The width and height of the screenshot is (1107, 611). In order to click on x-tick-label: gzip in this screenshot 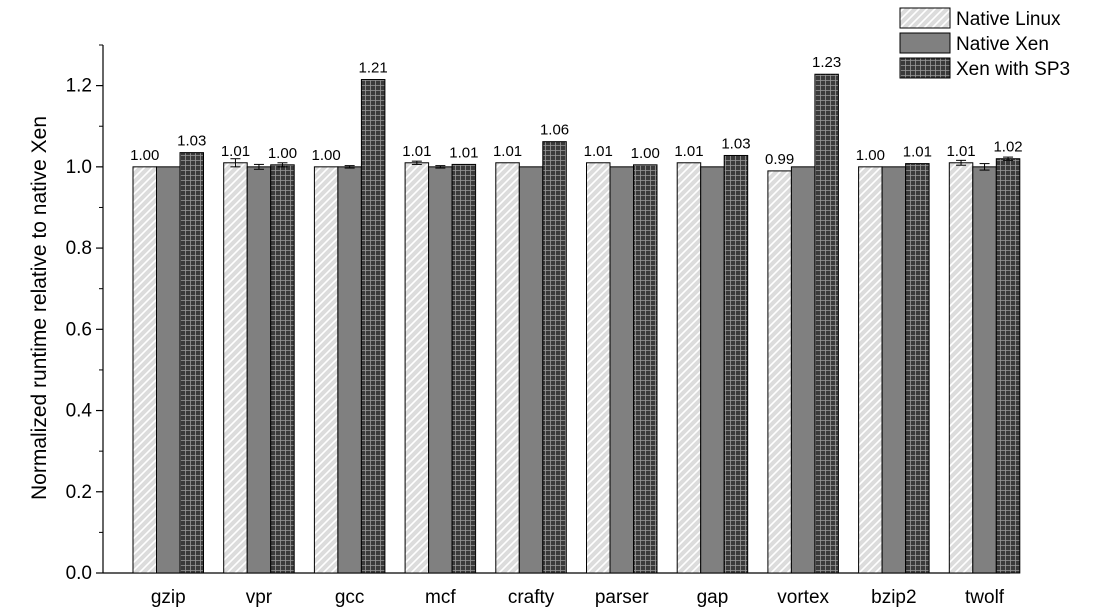, I will do `click(168, 597)`.